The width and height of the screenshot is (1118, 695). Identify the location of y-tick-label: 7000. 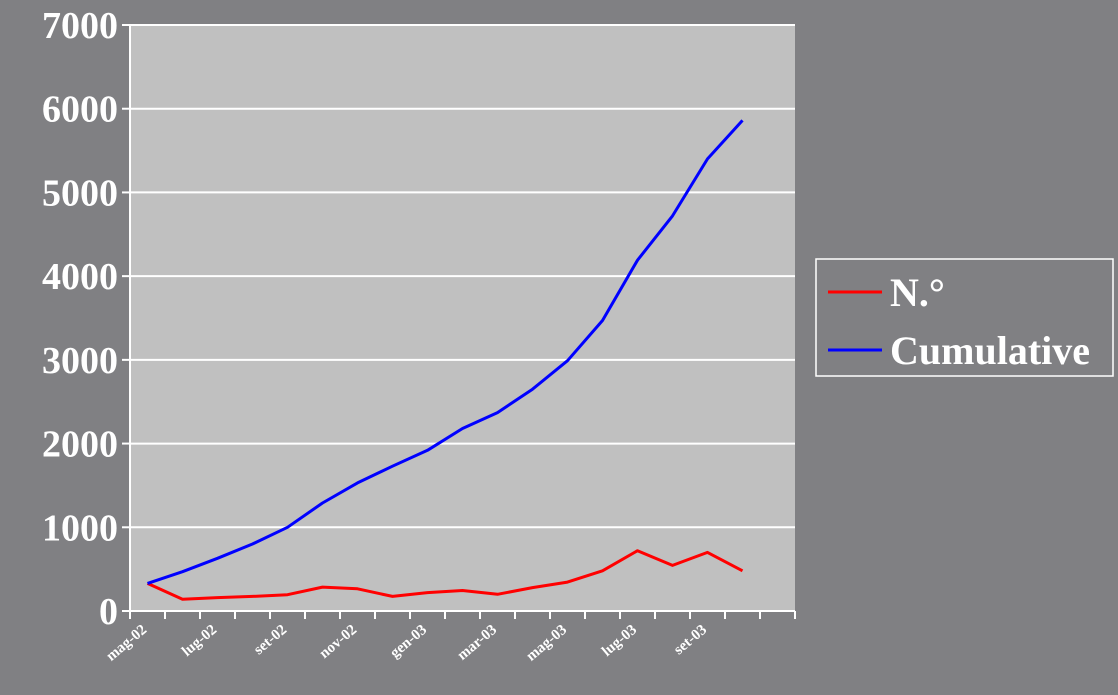
(80, 26).